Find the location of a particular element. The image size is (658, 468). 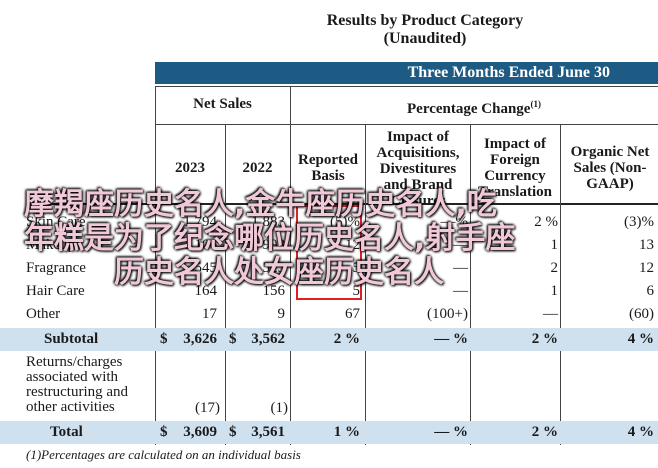

organic-change: (60) is located at coordinates (641, 314).